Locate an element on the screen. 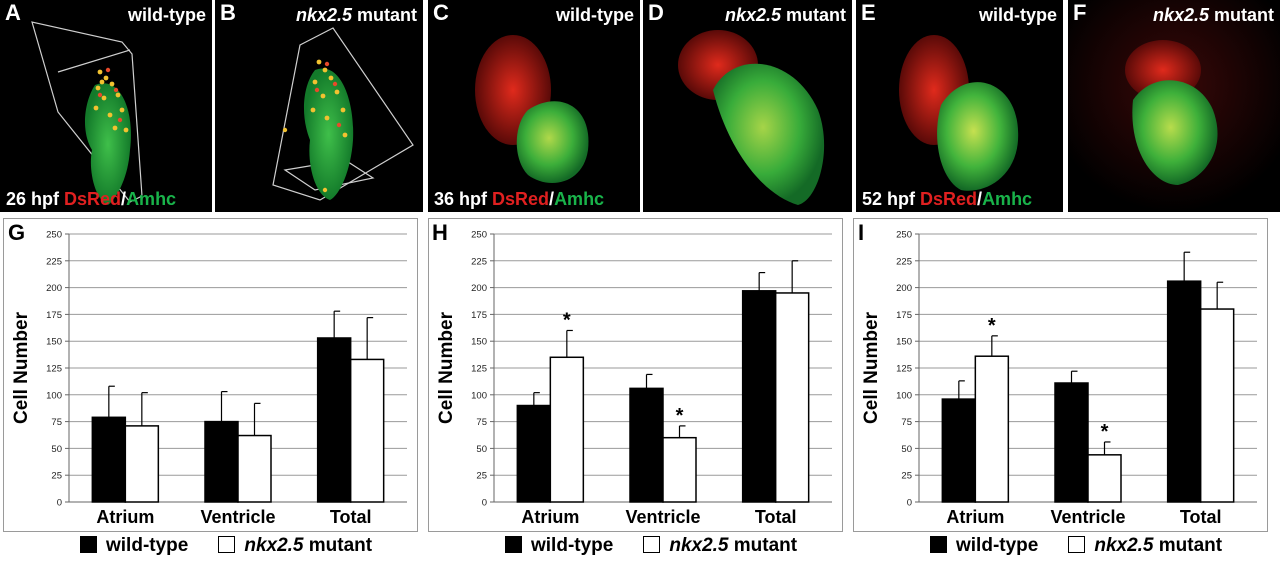 The image size is (1280, 562). panel-letter: C is located at coordinates (441, 12).